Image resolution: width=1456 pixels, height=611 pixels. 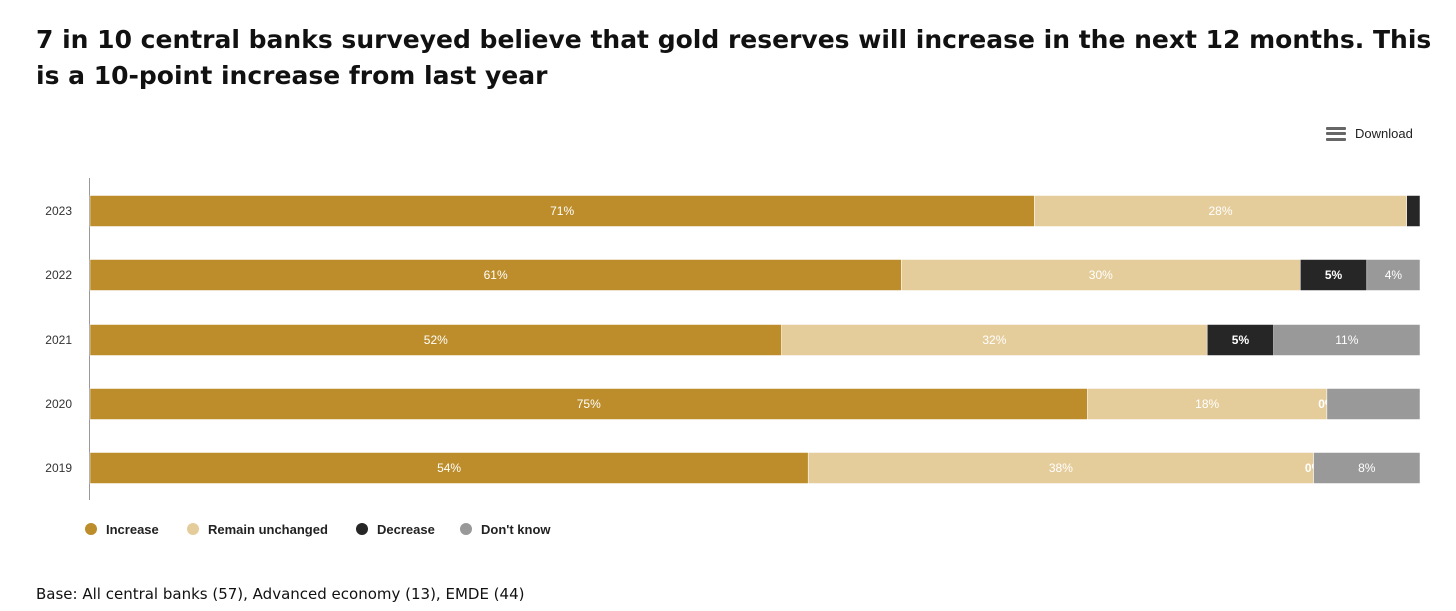 I want to click on download-button: Download, so click(x=1369, y=133).